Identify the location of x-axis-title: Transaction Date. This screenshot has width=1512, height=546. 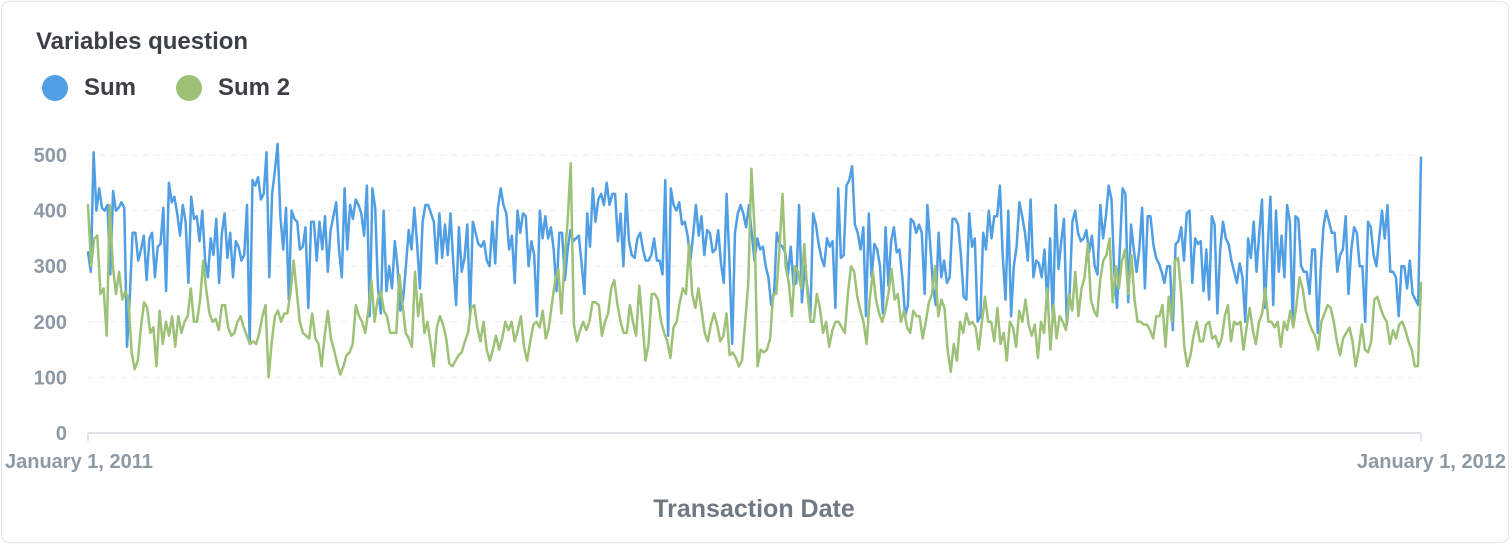
(754, 509).